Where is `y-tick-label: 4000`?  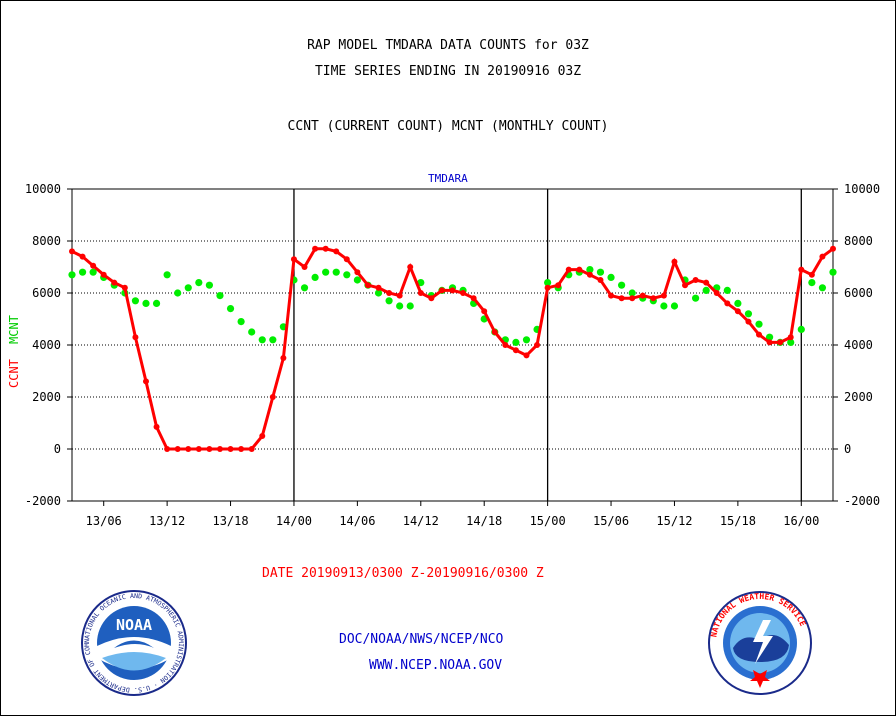
y-tick-label: 4000 is located at coordinates (46, 345).